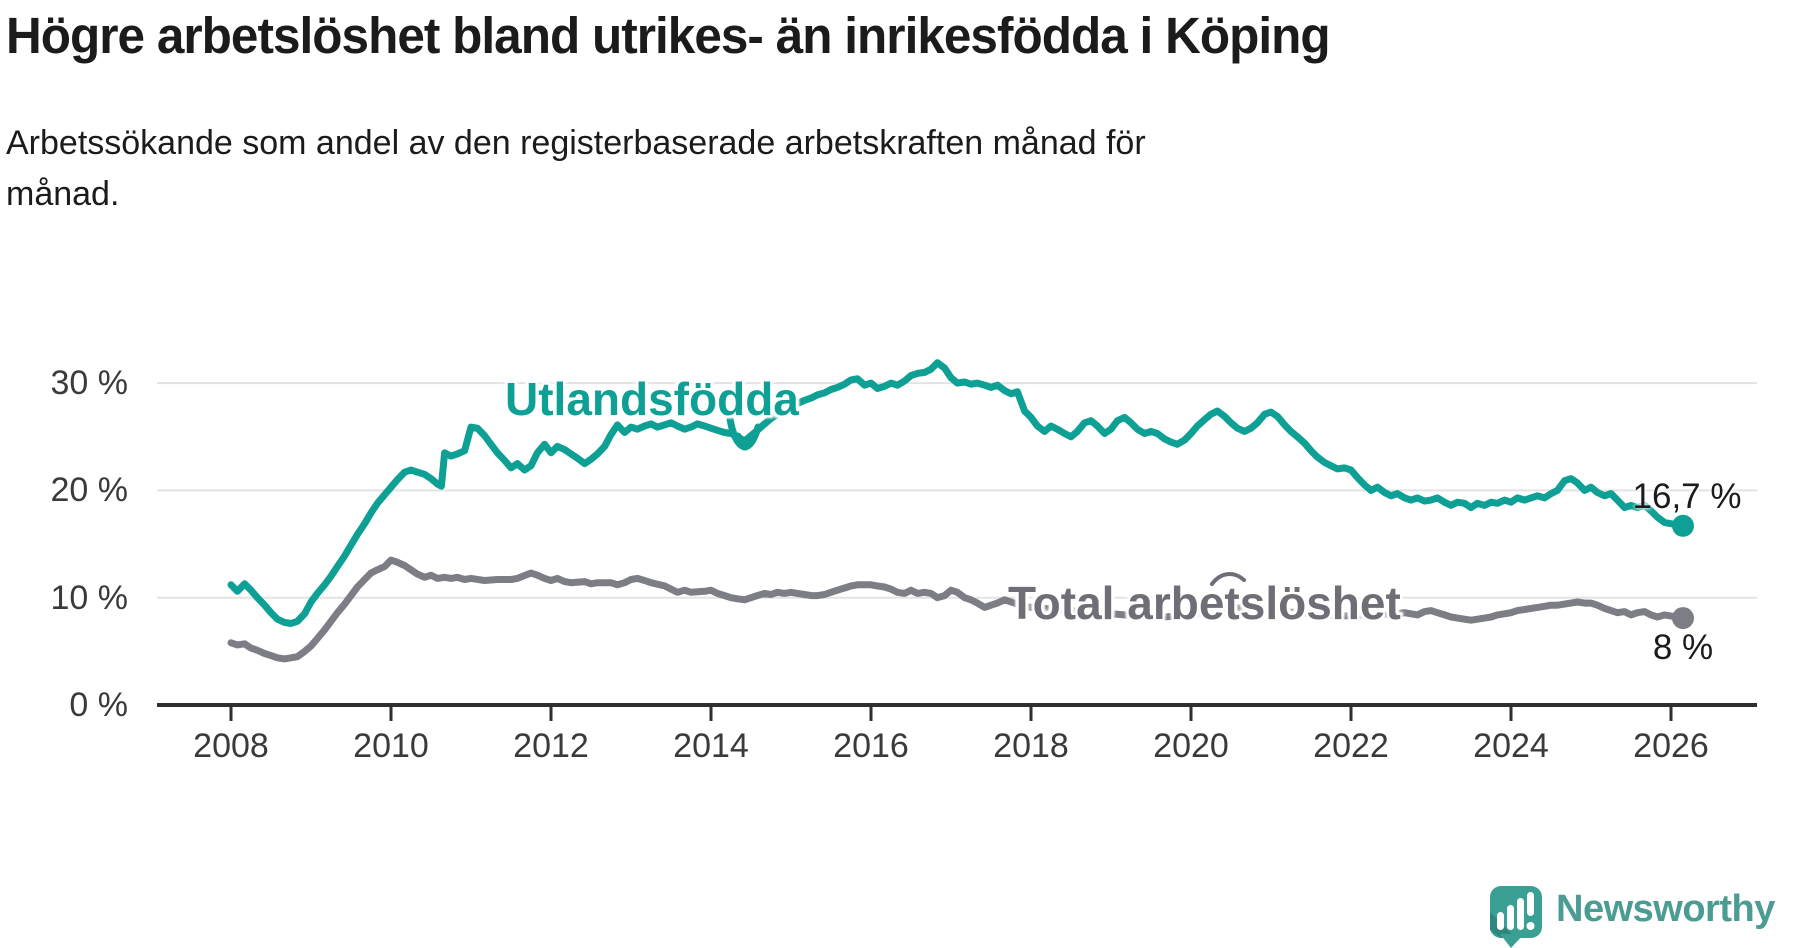  Describe the element at coordinates (1031, 746) in the screenshot. I see `x-tick-label: 2018` at that location.